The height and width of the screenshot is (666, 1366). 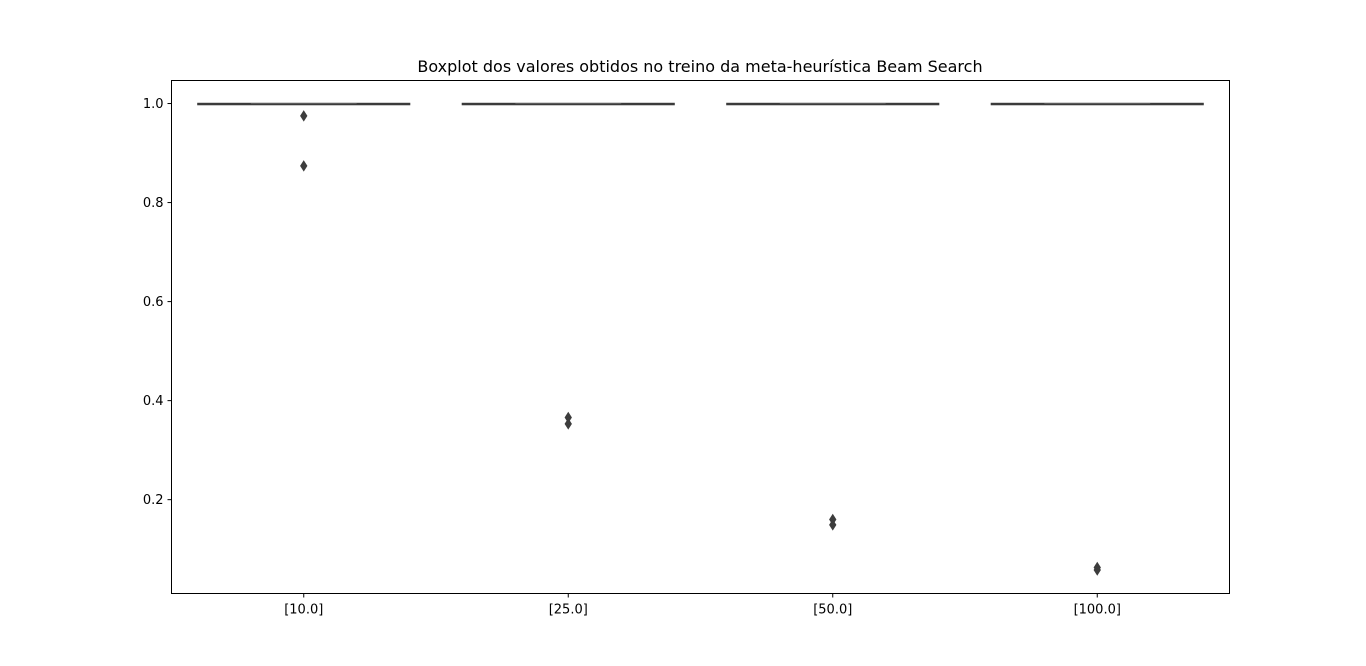 What do you see at coordinates (153, 104) in the screenshot?
I see `y-tick-label: 1.0` at bounding box center [153, 104].